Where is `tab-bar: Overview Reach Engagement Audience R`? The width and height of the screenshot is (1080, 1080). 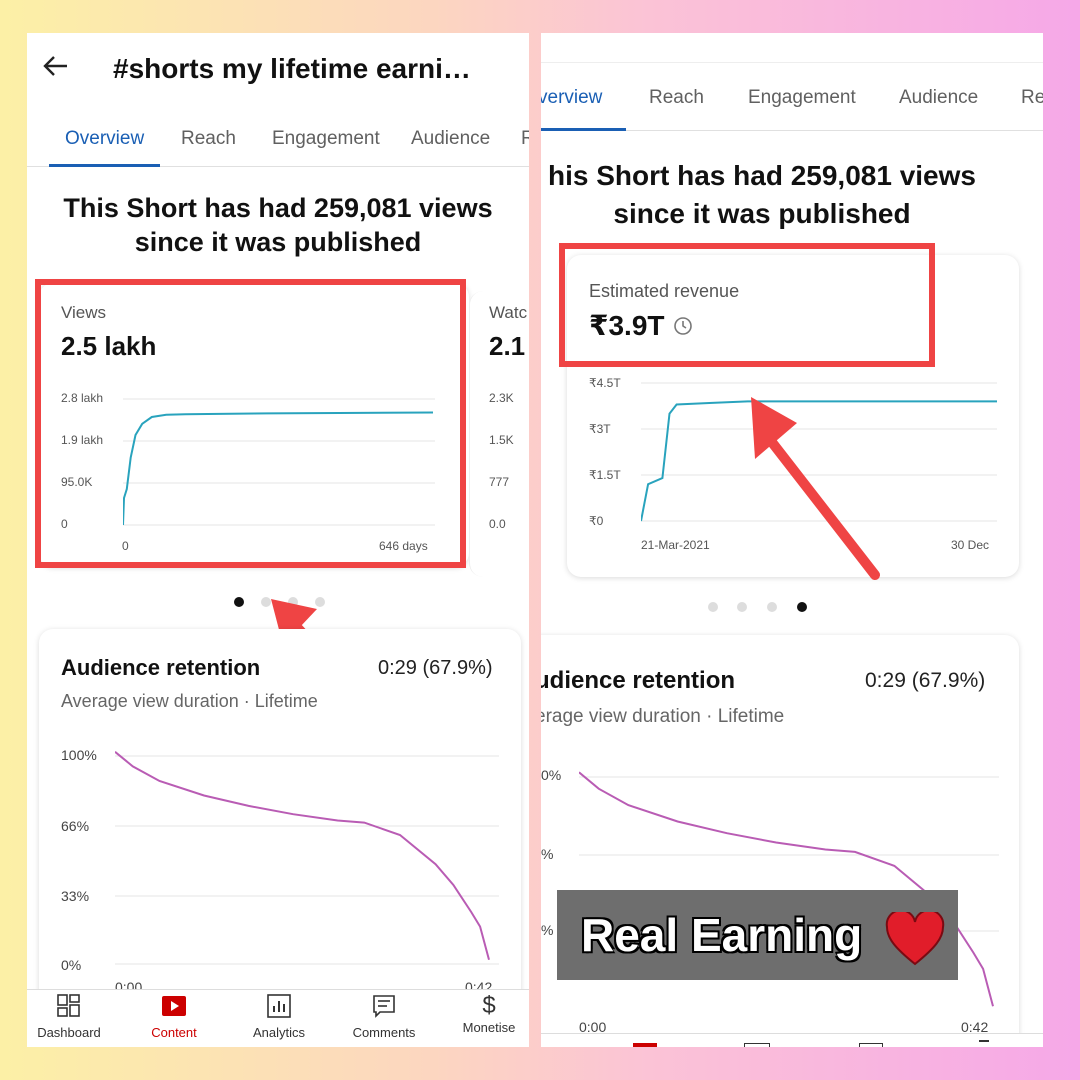 tab-bar: Overview Reach Engagement Audience R is located at coordinates (278, 136).